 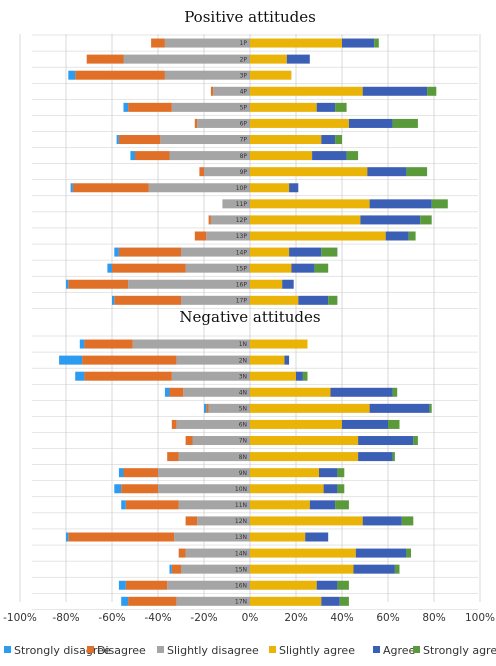 What do you see at coordinates (65, 618) in the screenshot?
I see `x-tick-label: -80%` at bounding box center [65, 618].